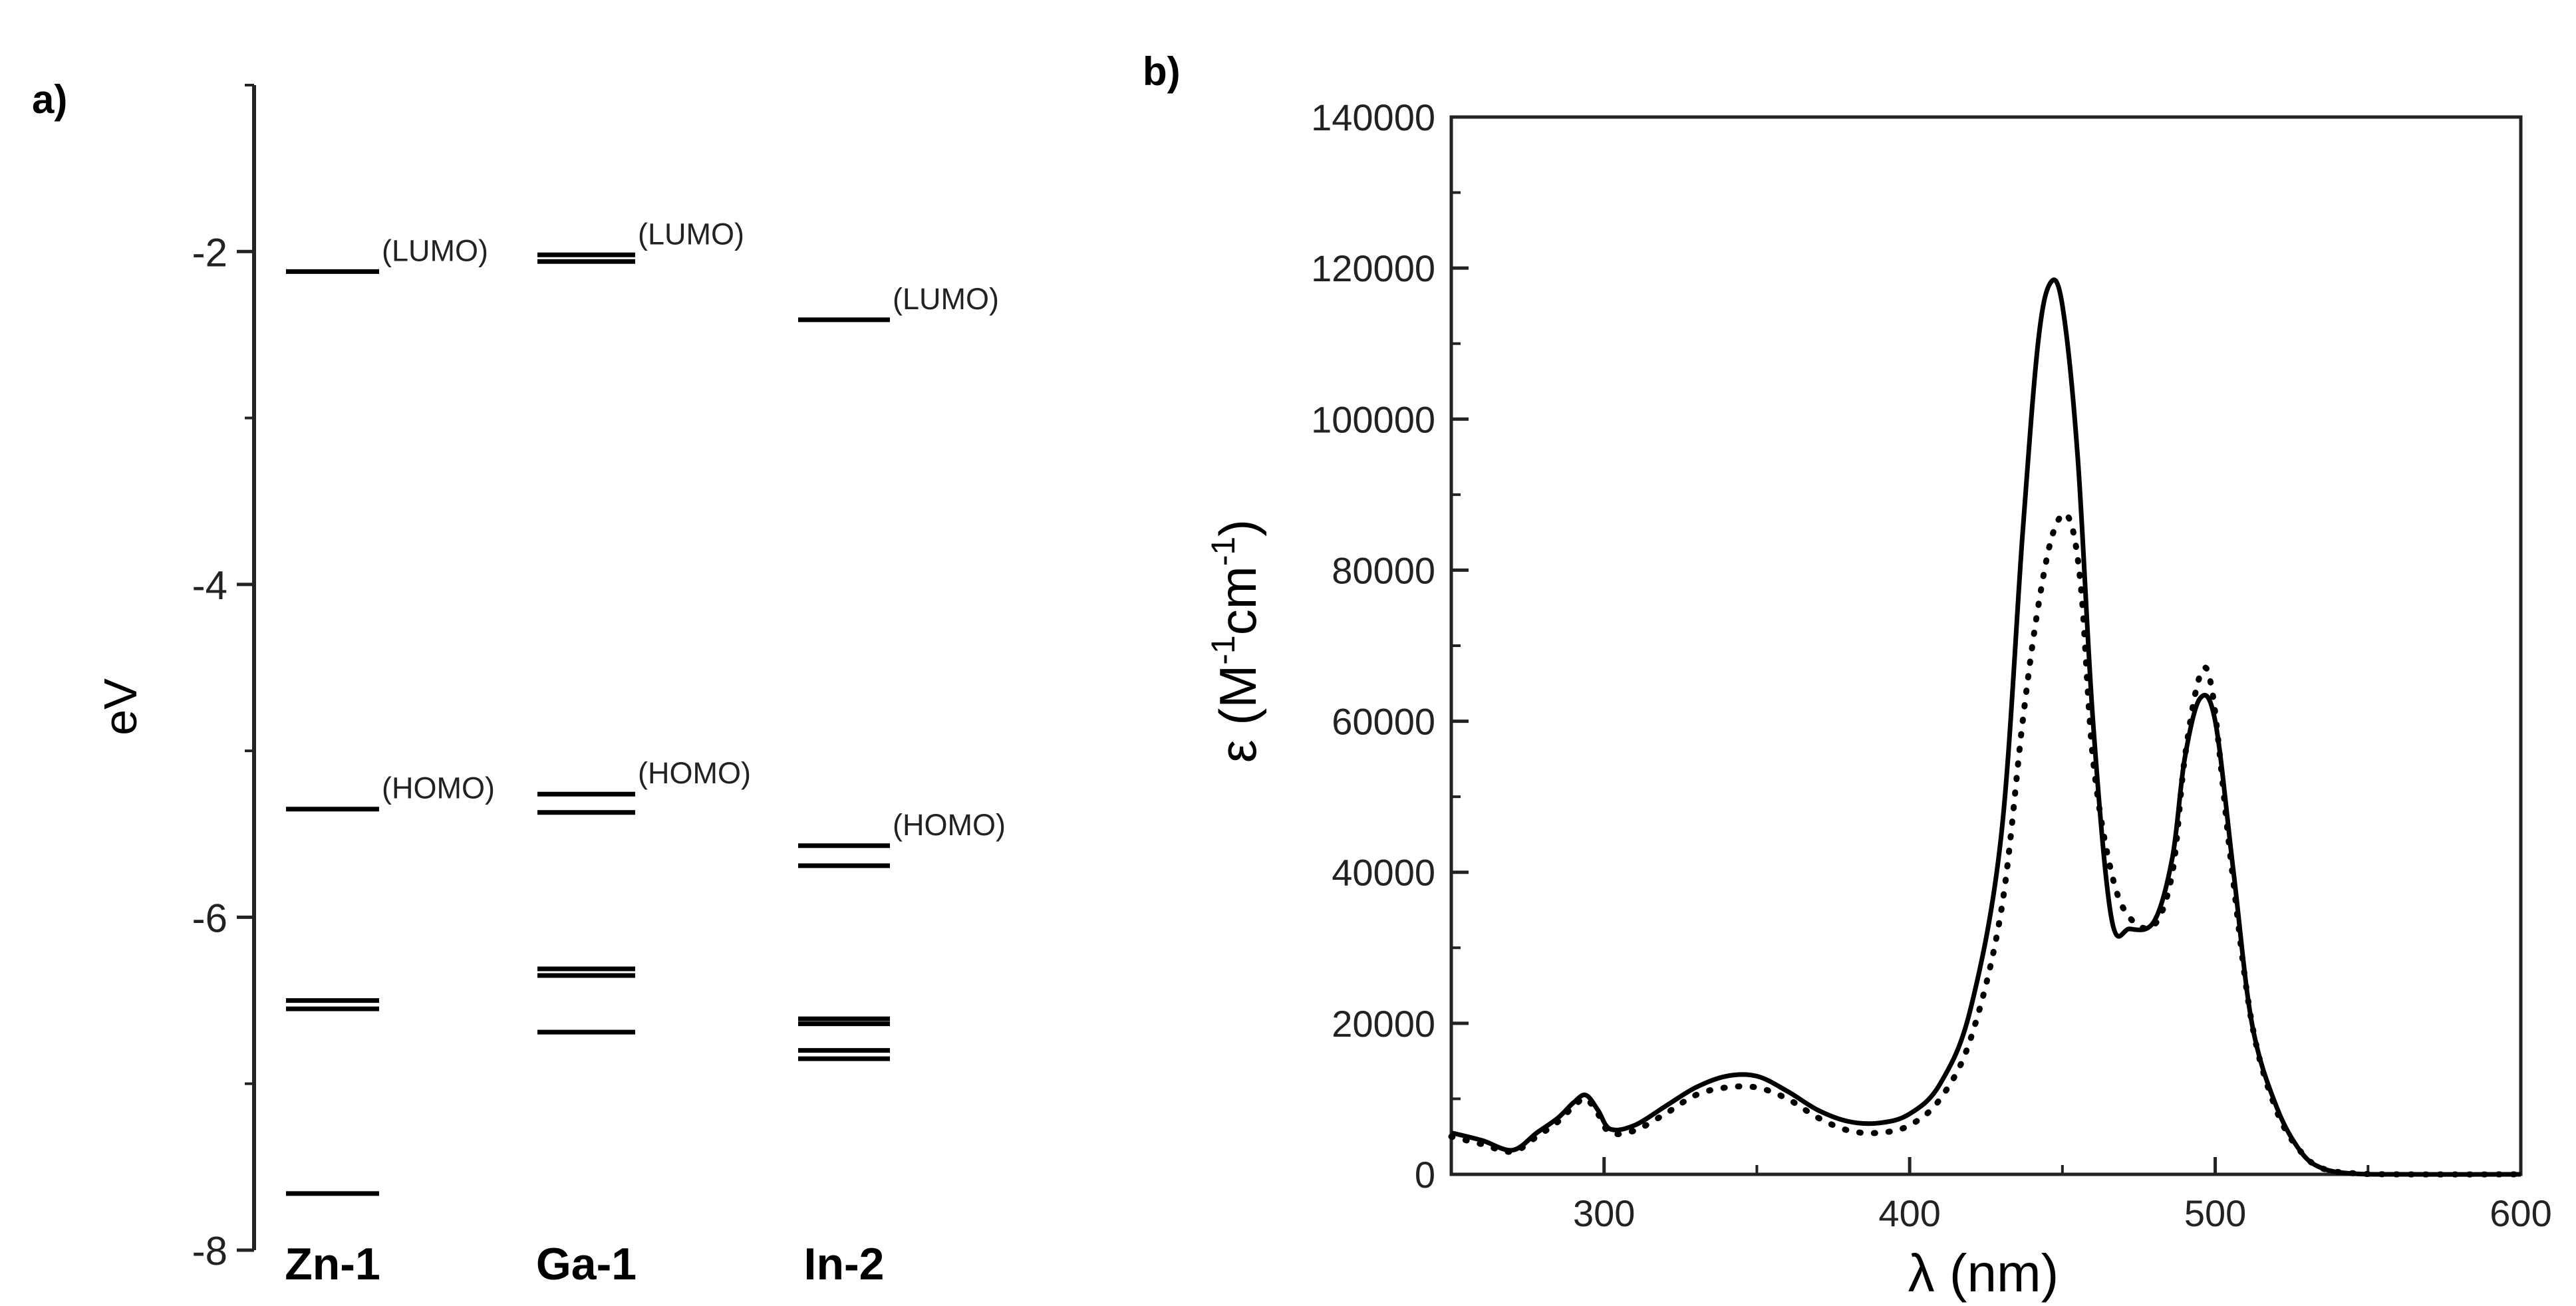 This screenshot has height=1306, width=2576. I want to click on y-ticks: 0 20000 40000 60000 80000 100000 120000 140000, so click(1390, 646).